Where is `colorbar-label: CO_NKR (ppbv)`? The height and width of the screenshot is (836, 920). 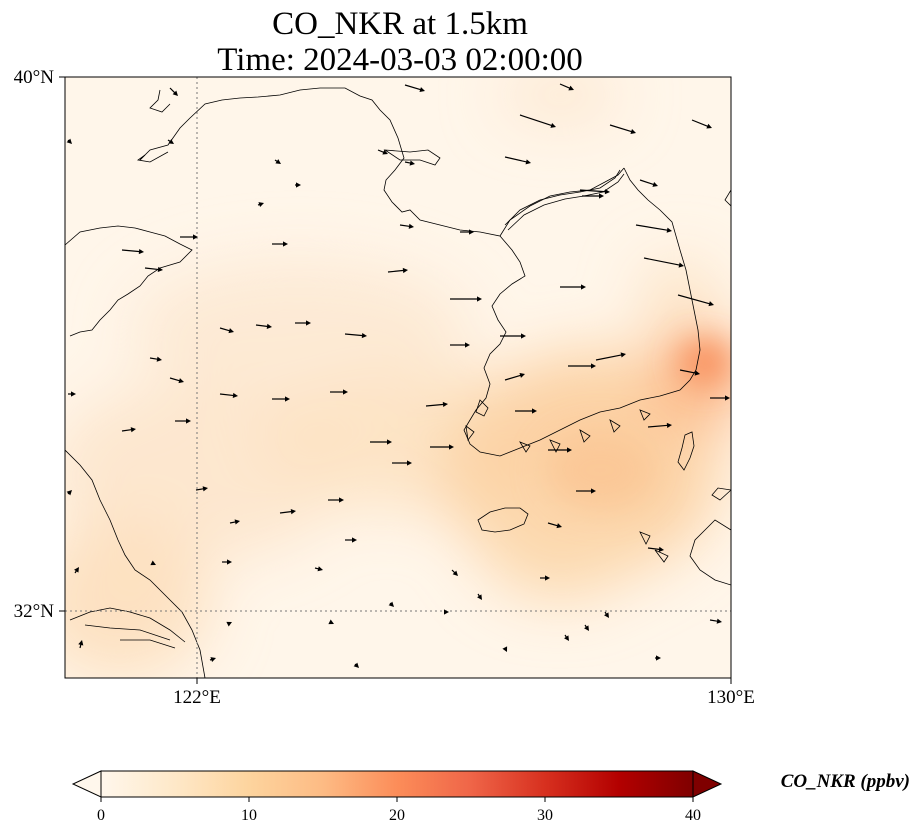
colorbar-label: CO_NKR (ppbv) is located at coordinates (845, 781).